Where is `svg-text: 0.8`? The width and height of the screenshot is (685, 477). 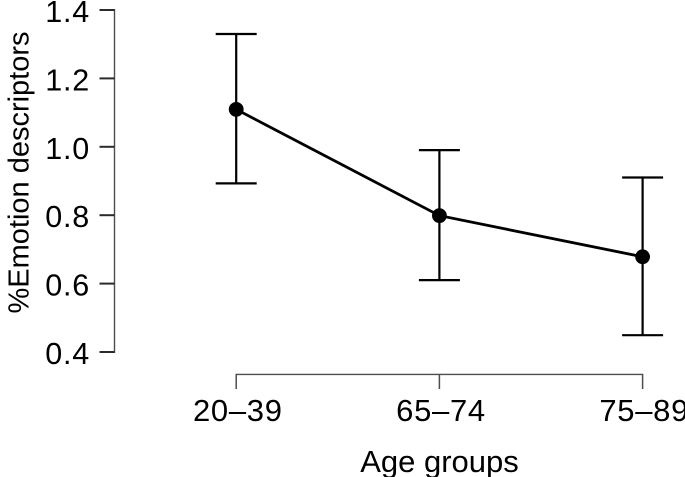 svg-text: 0.8 is located at coordinates (67, 217).